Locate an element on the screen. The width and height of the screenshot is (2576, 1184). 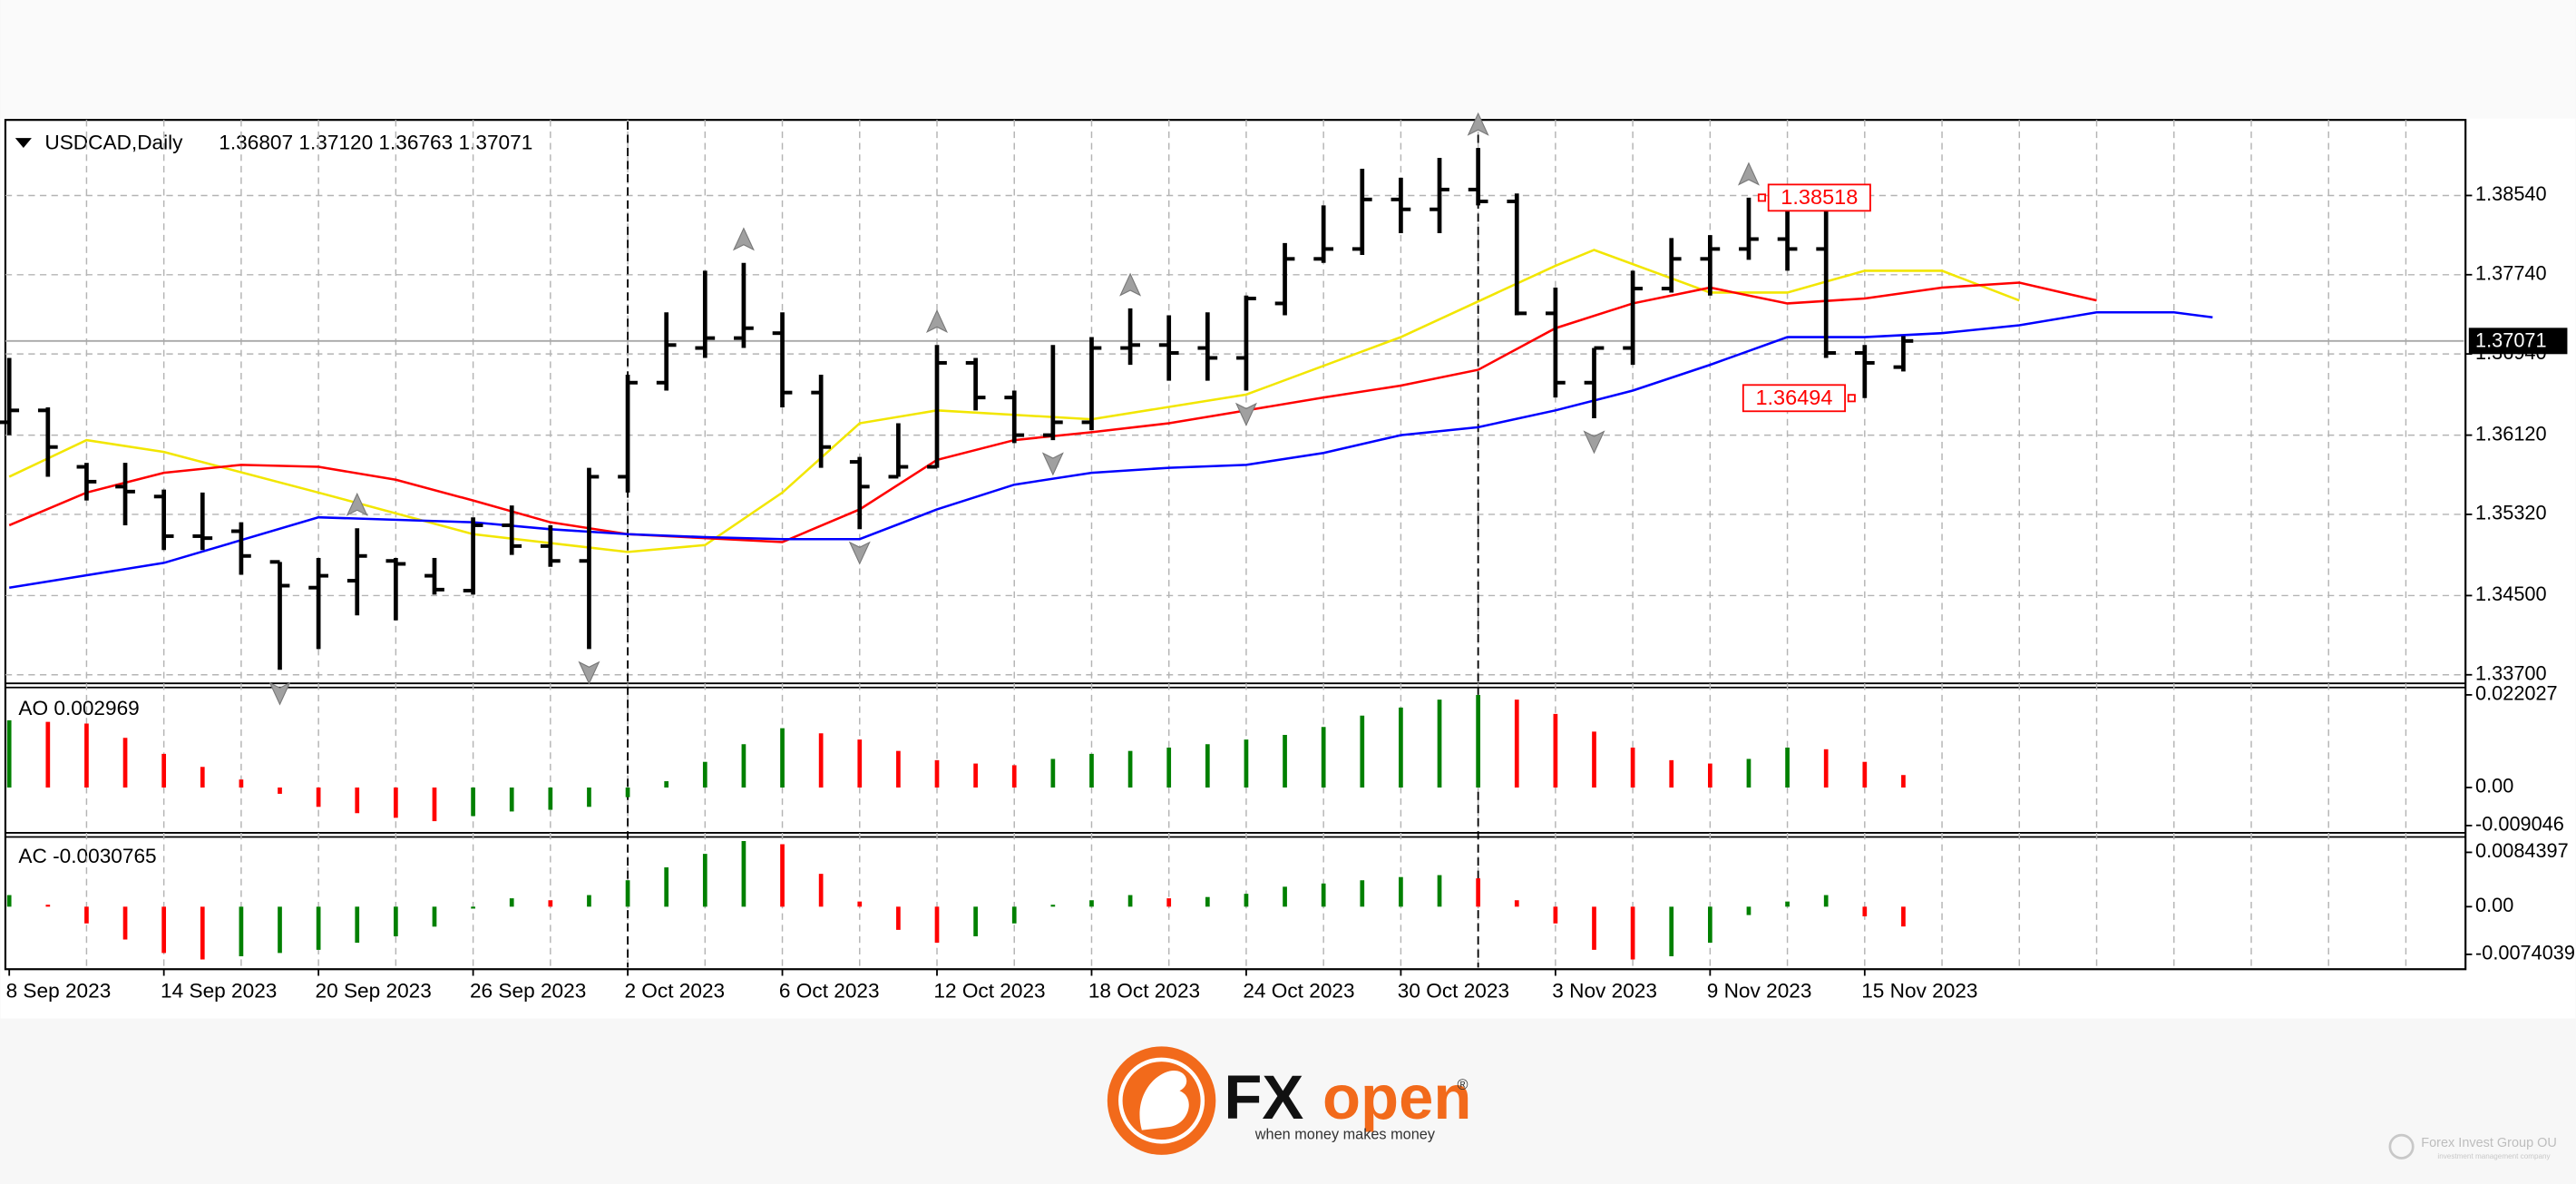
price-label: 1.38518 is located at coordinates (1819, 197).